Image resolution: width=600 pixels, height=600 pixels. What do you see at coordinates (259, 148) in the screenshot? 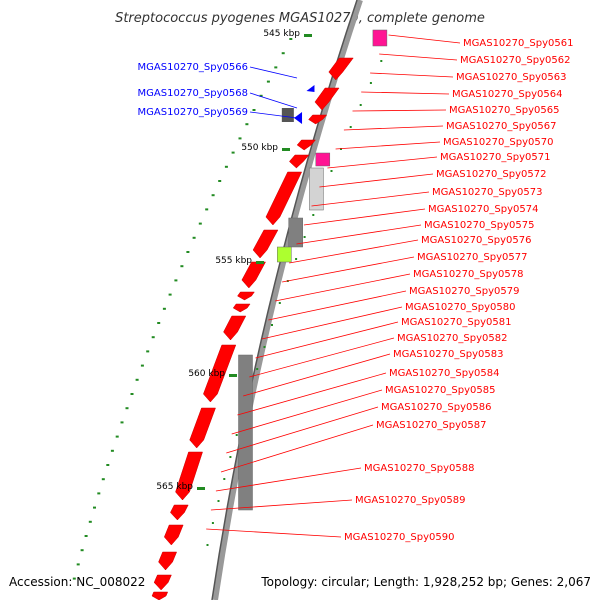
I see `kbp-label: 550 kbp` at bounding box center [259, 148].